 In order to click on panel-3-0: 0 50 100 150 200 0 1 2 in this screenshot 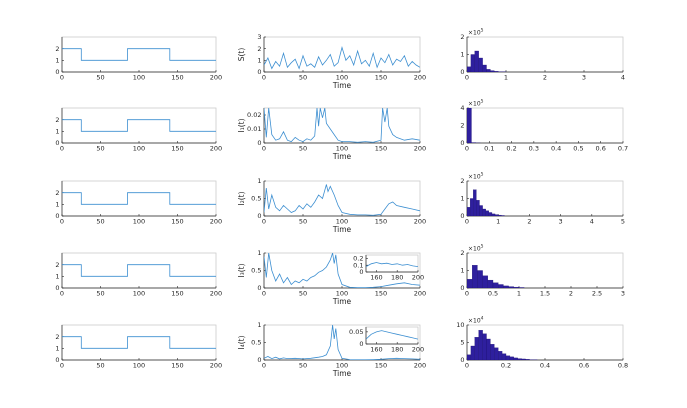, I will do `click(138, 275)`.